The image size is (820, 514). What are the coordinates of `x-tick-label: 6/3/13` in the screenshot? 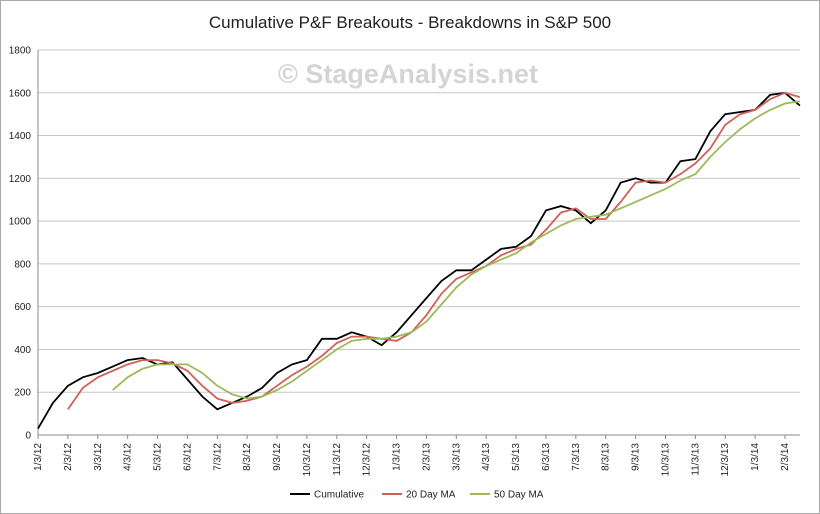 It's located at (546, 457).